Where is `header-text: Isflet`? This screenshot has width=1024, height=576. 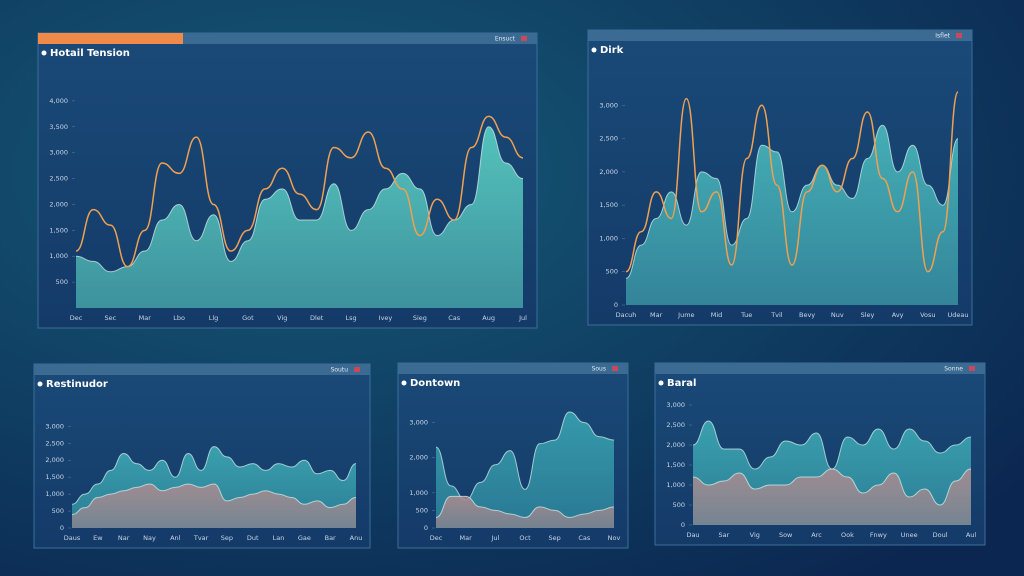
header-text: Isflet is located at coordinates (942, 36).